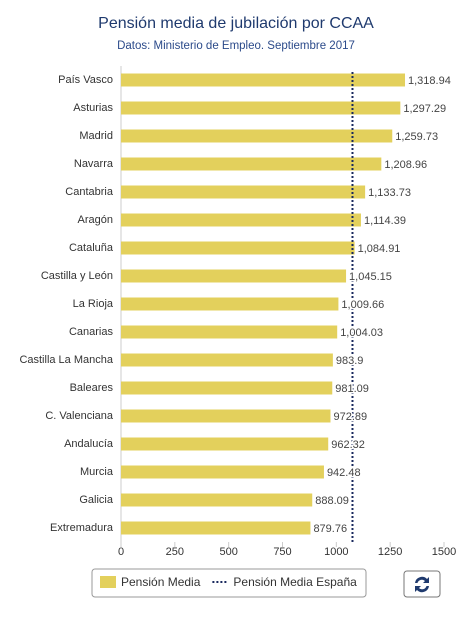  What do you see at coordinates (89, 444) in the screenshot?
I see `y-tick-label: Andalucía` at bounding box center [89, 444].